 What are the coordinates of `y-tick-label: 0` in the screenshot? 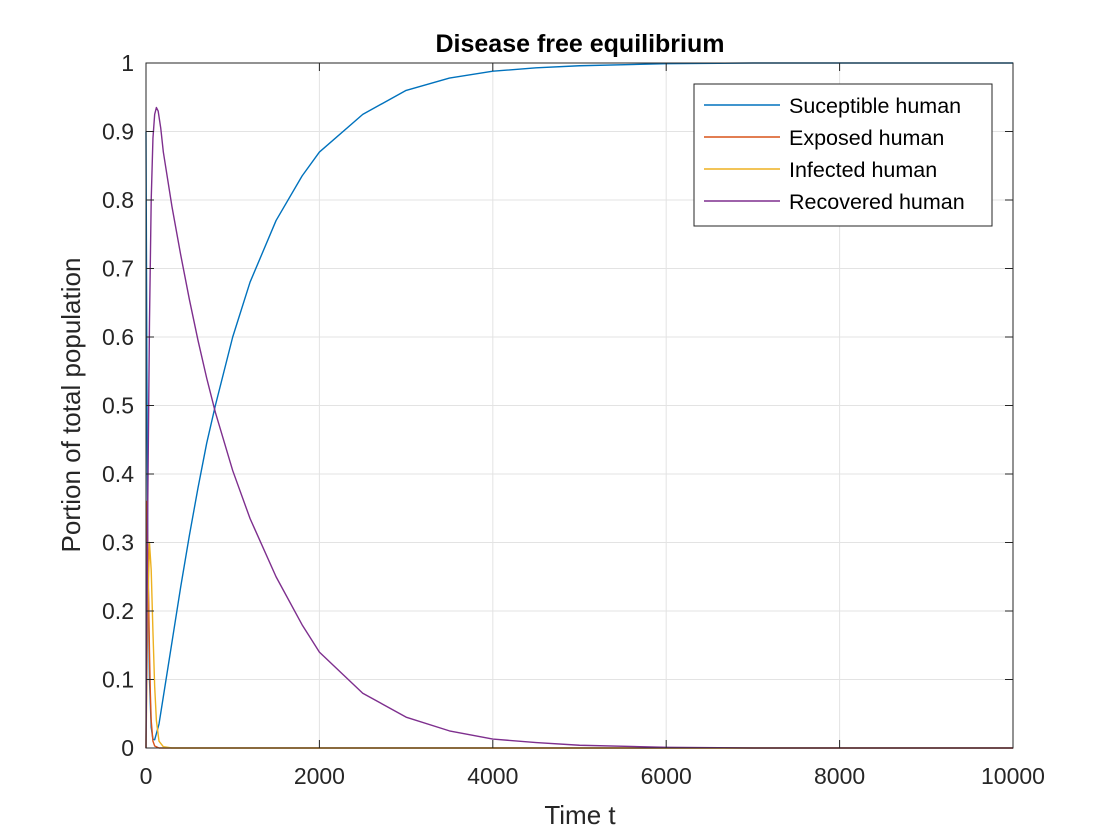 It's located at (127, 748).